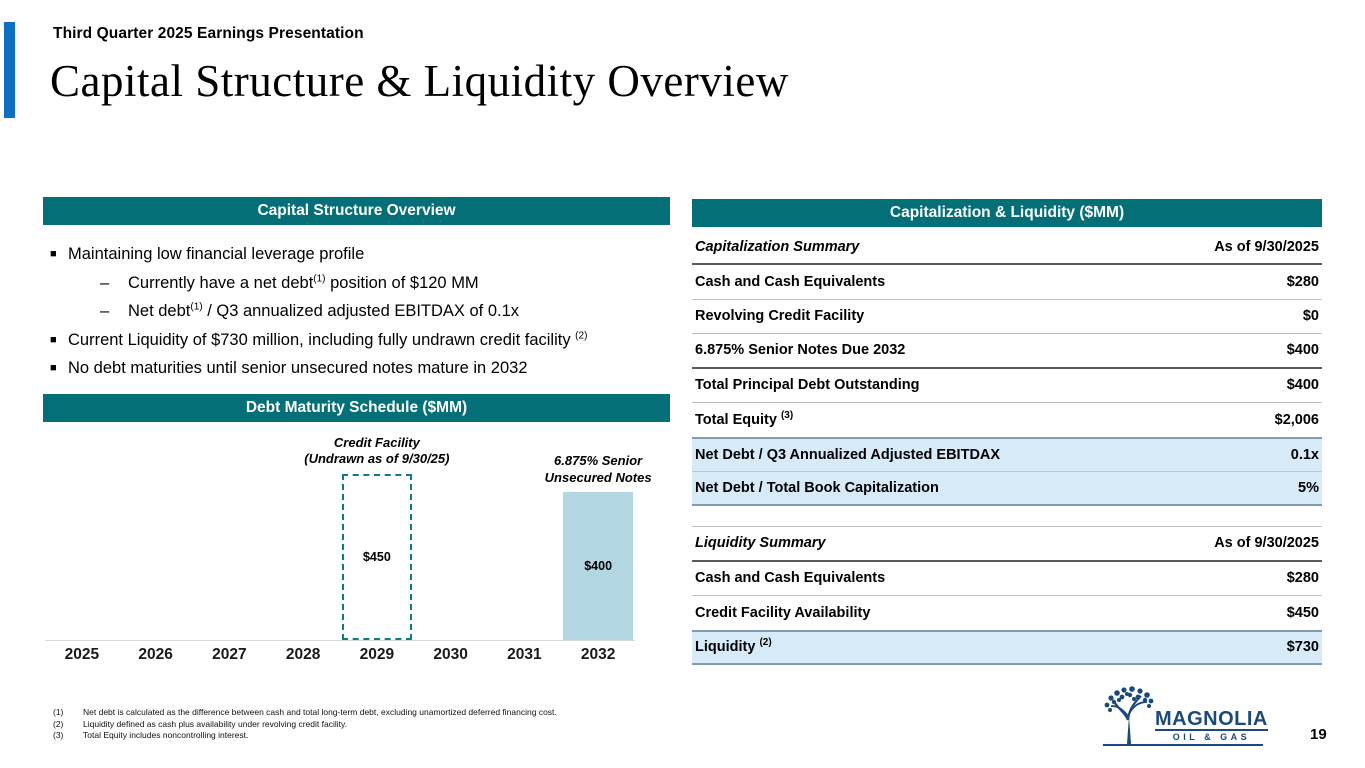  What do you see at coordinates (1129, 715) in the screenshot?
I see `magnolia-tree-icon` at bounding box center [1129, 715].